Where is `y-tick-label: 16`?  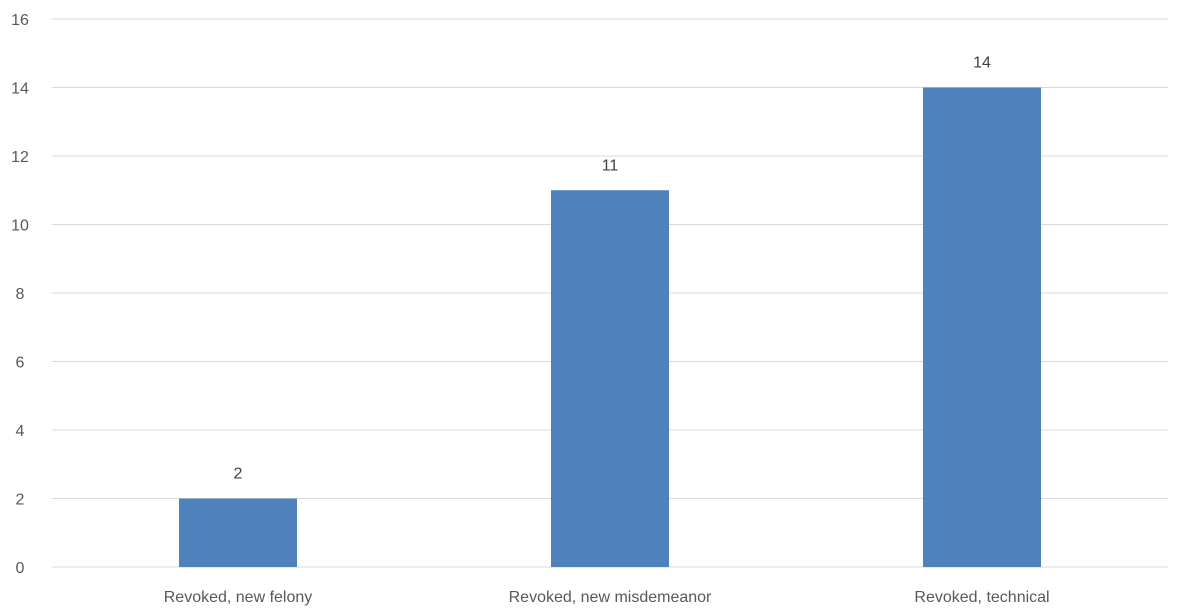 y-tick-label: 16 is located at coordinates (20, 20).